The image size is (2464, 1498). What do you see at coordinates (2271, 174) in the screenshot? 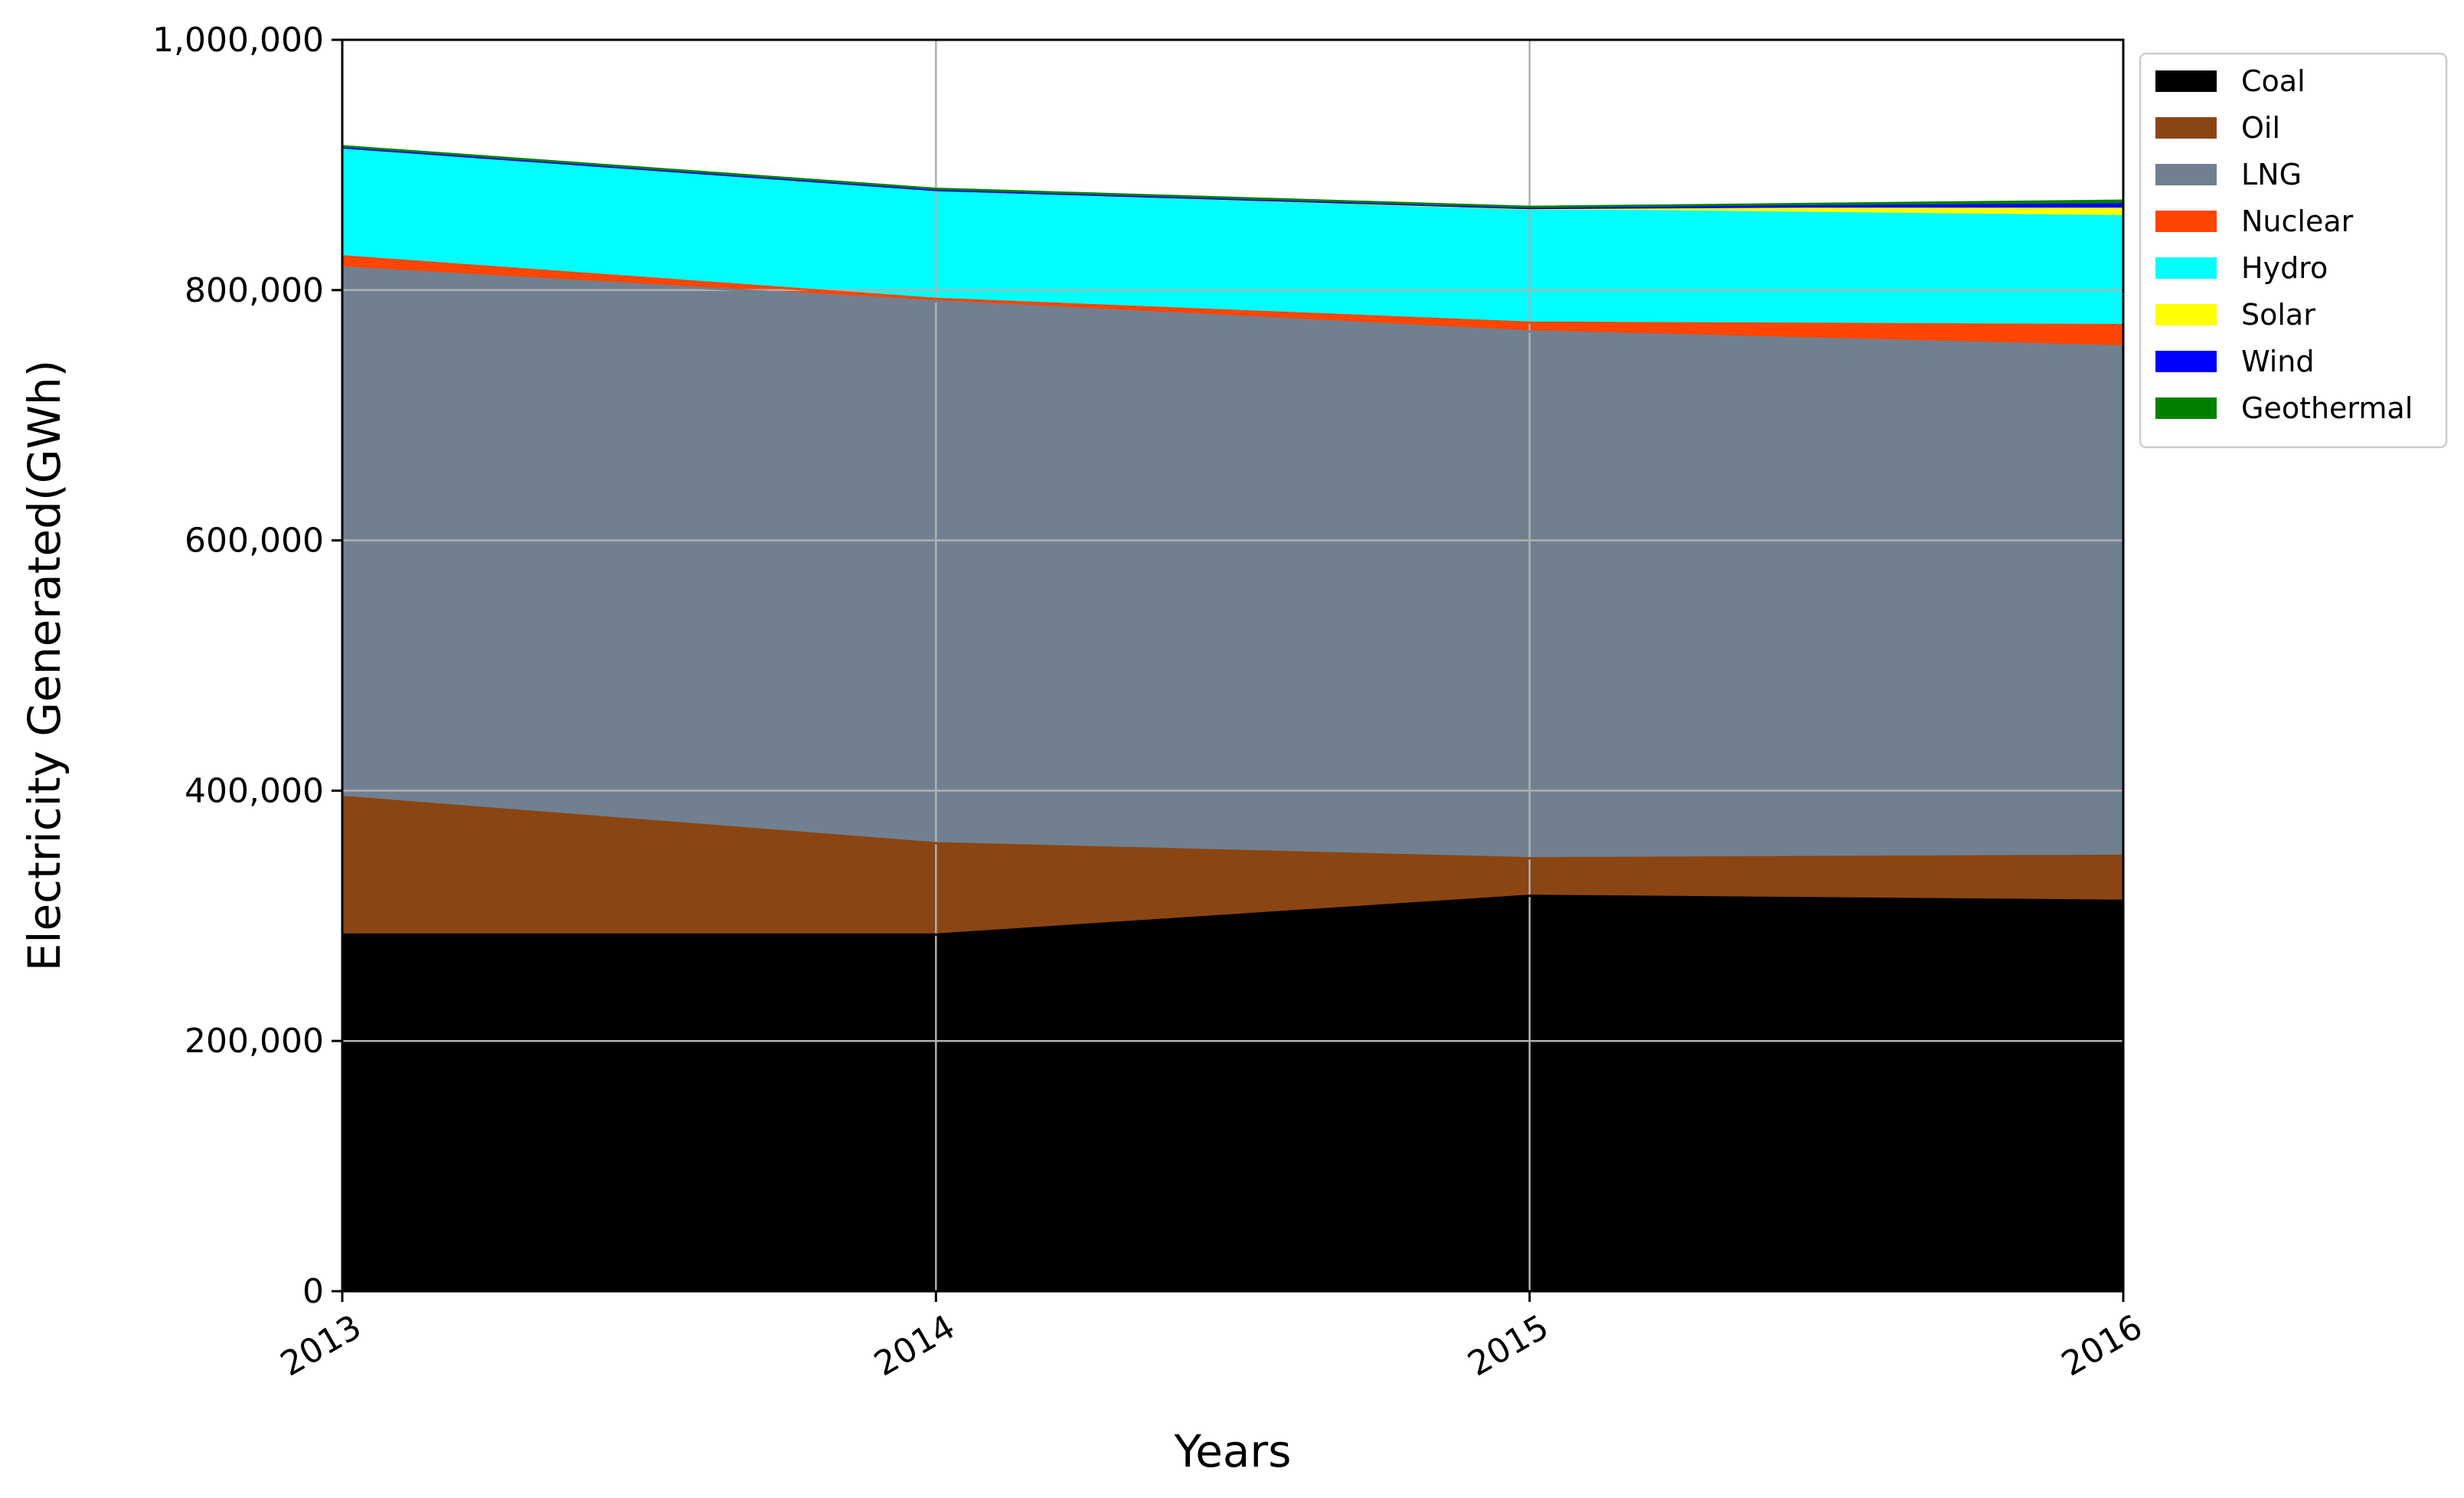
I see `legend-label-lng: LNG` at bounding box center [2271, 174].